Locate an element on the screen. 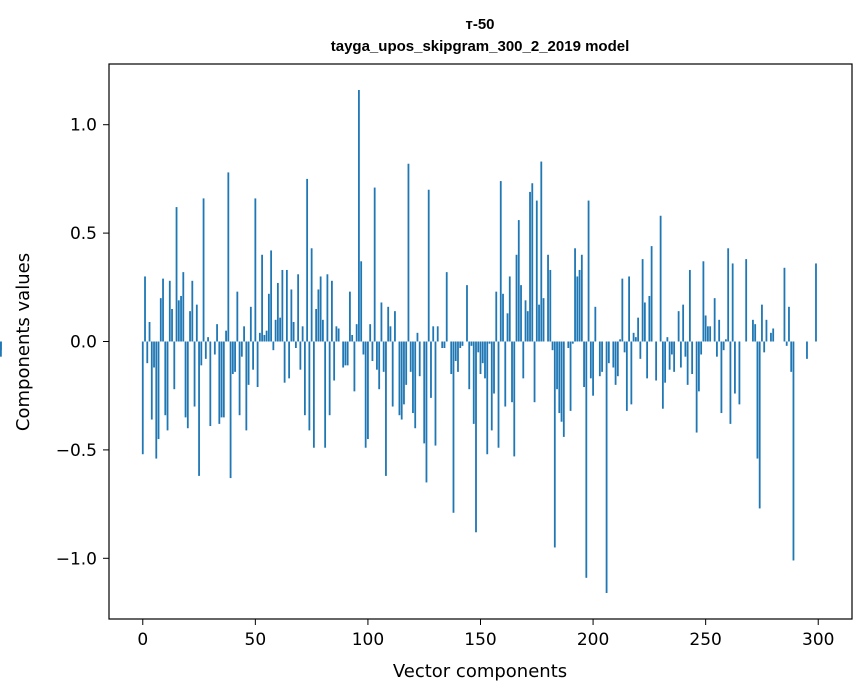 The height and width of the screenshot is (696, 867). y-axis-ticks: −1.0 −0.5 0.0 0.5 1.0 is located at coordinates (82, 342).